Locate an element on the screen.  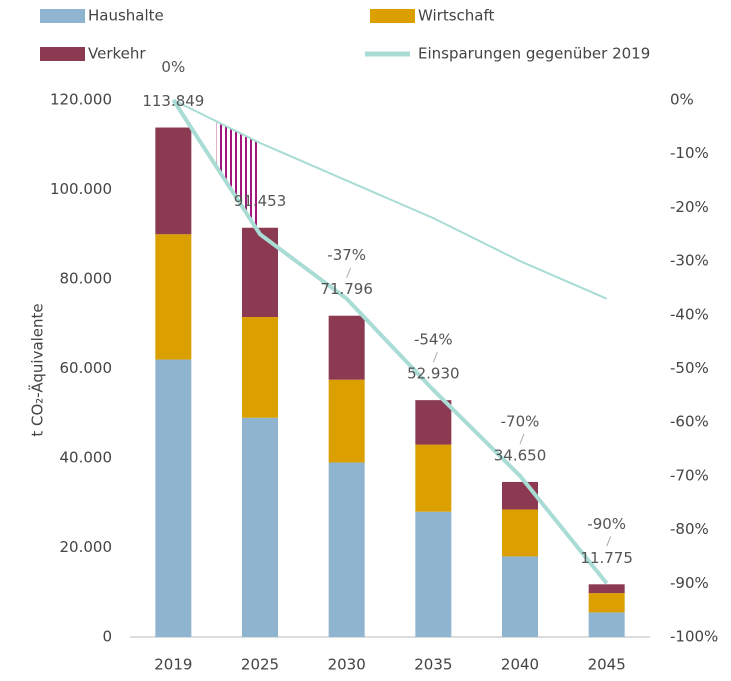
y-tick-label: 20.000 is located at coordinates (86, 547).